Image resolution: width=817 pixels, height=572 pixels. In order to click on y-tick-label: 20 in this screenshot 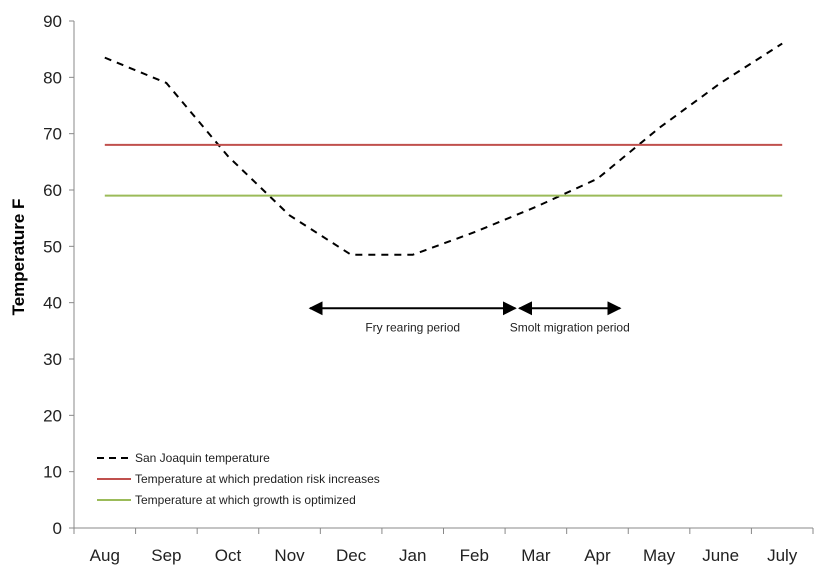, I will do `click(52, 415)`.